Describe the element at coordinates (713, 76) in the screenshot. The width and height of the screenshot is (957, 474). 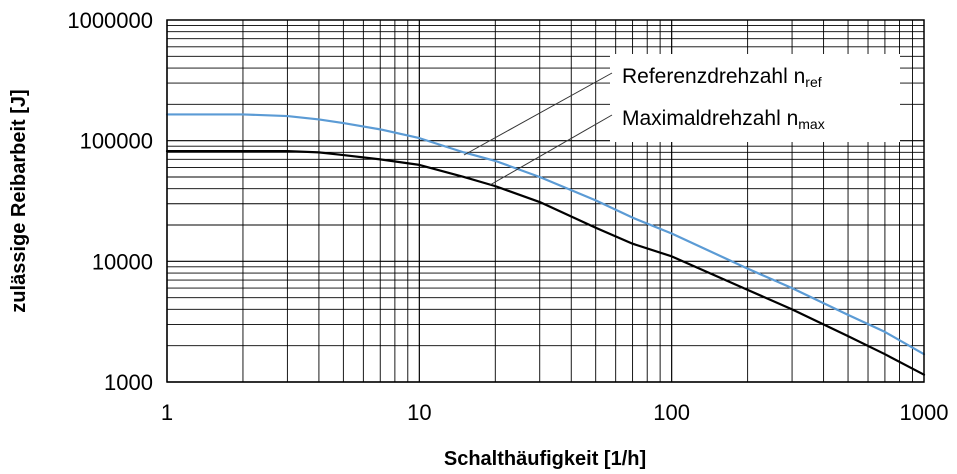
I see `legend-label-ref-main: Referenzdrehzahl n` at that location.